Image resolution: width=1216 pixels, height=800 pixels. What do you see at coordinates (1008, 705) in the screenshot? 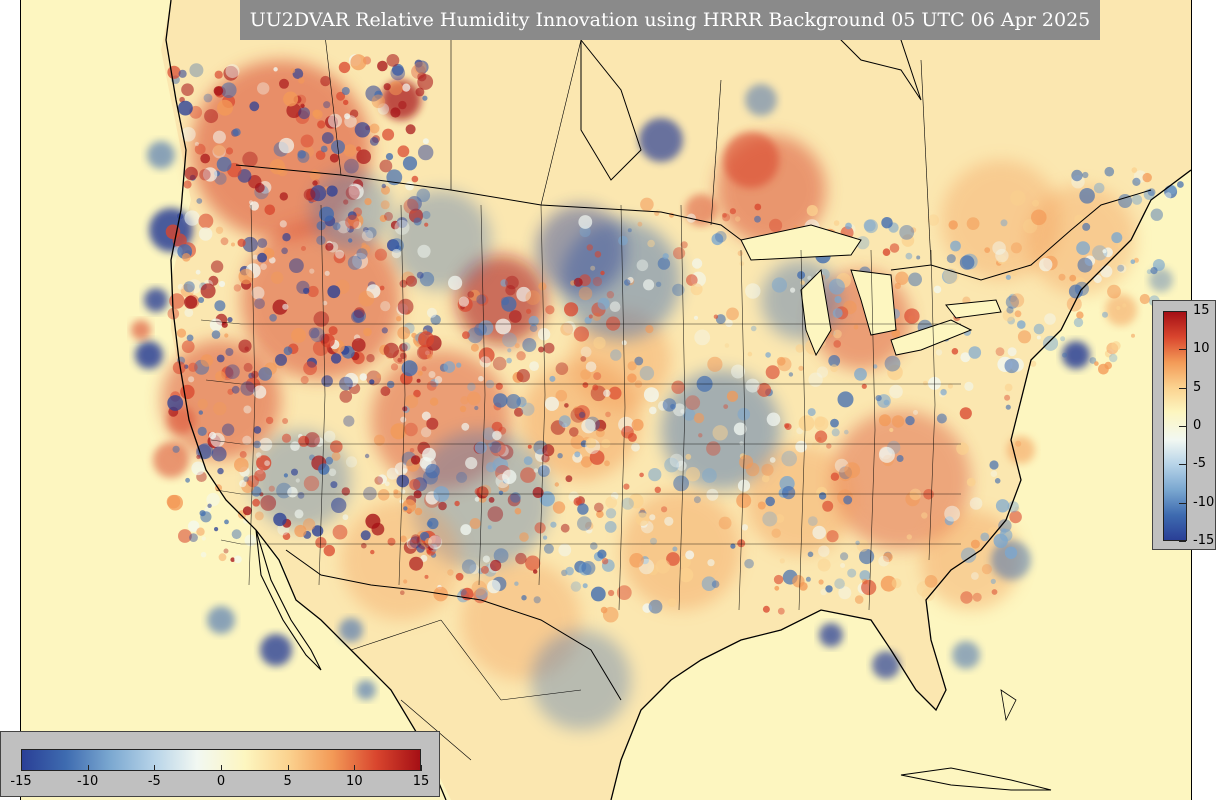
I see `bahamas-coastline` at bounding box center [1008, 705].